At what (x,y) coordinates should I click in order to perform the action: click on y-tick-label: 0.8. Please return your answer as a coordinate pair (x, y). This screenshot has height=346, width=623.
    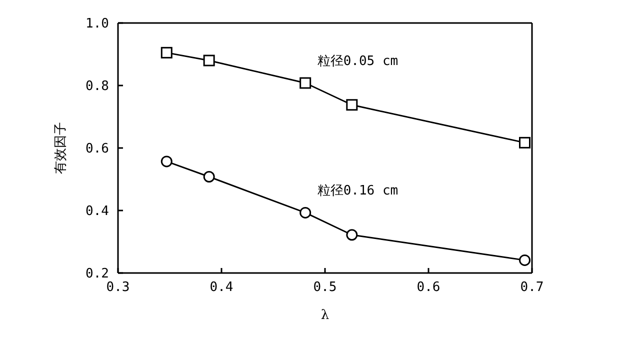
    Looking at the image, I should click on (97, 86).